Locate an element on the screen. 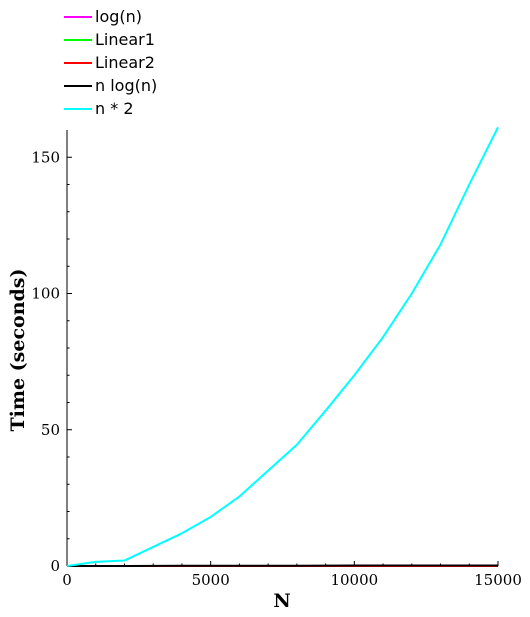 This screenshot has width=530, height=617. legend-label-linear1: Linear1 is located at coordinates (125, 39).